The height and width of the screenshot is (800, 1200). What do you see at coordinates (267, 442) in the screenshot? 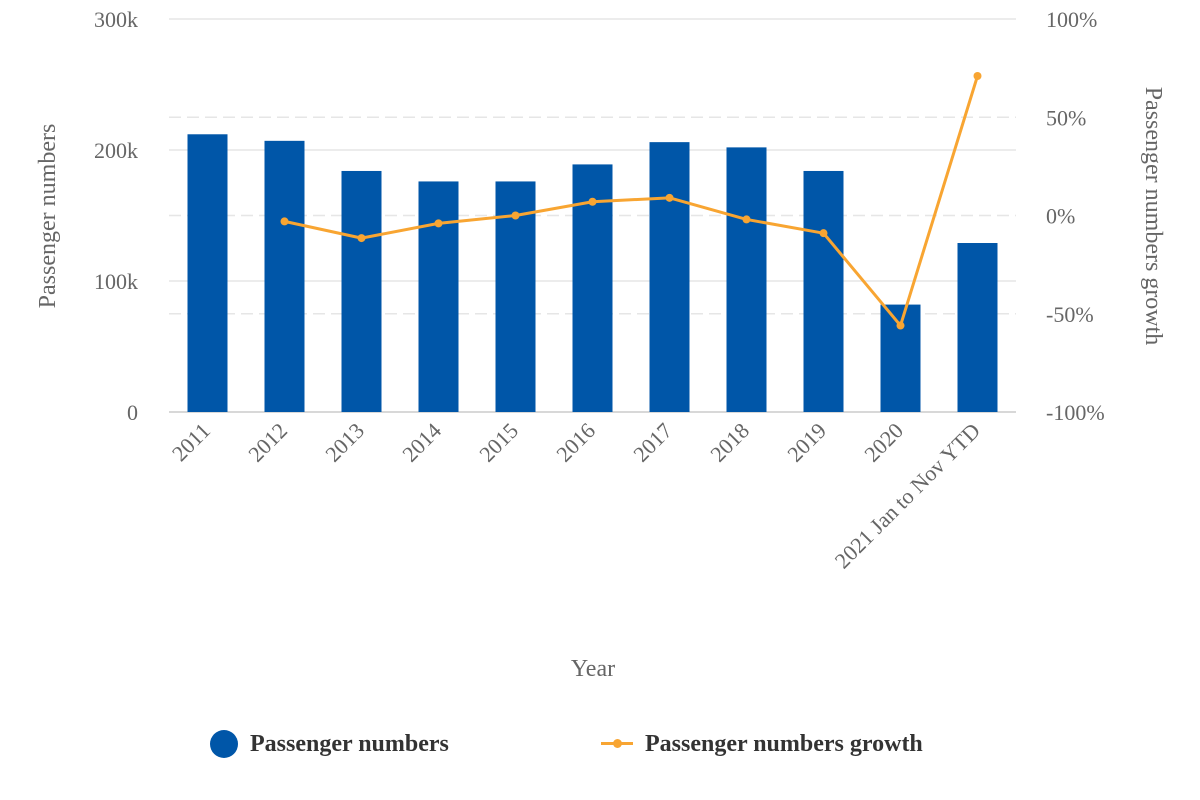
I see `x-tick-label: 2012` at bounding box center [267, 442].